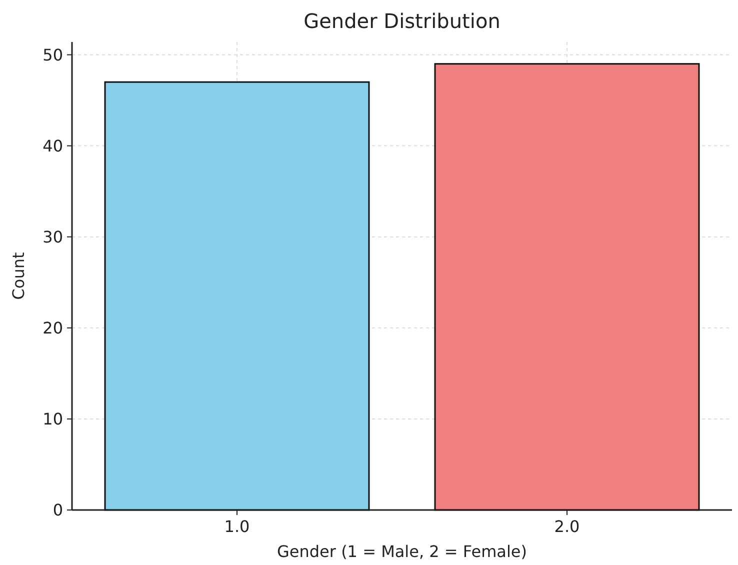 Image resolution: width=738 pixels, height=565 pixels. What do you see at coordinates (18, 276) in the screenshot?
I see `y-axis-title: Count` at bounding box center [18, 276].